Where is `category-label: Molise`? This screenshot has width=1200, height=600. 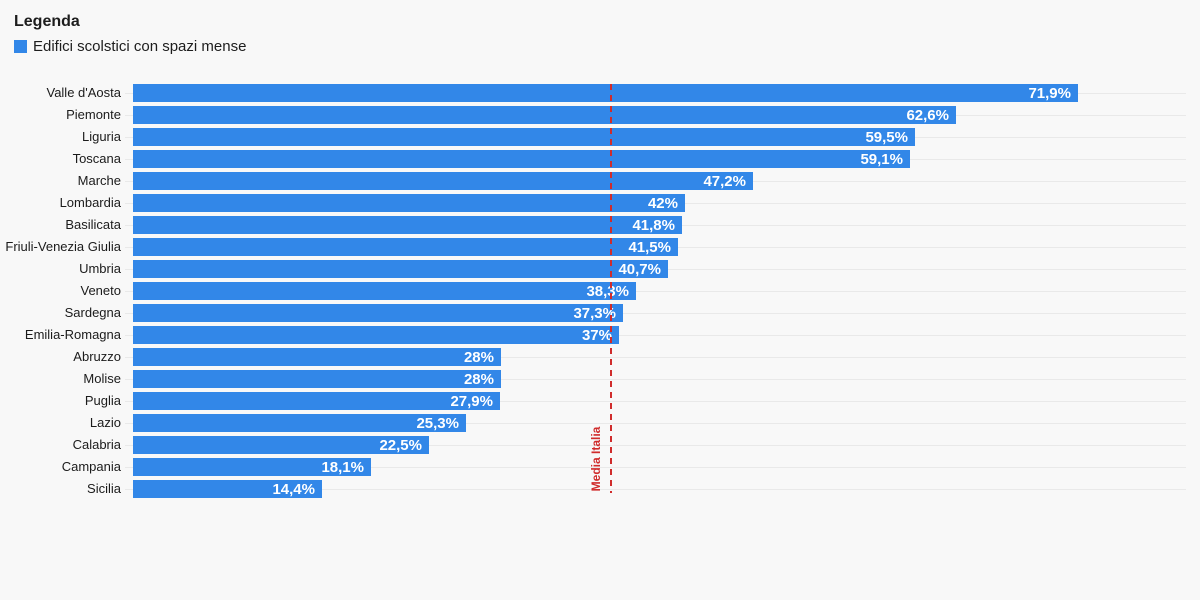 category-label: Molise is located at coordinates (102, 378).